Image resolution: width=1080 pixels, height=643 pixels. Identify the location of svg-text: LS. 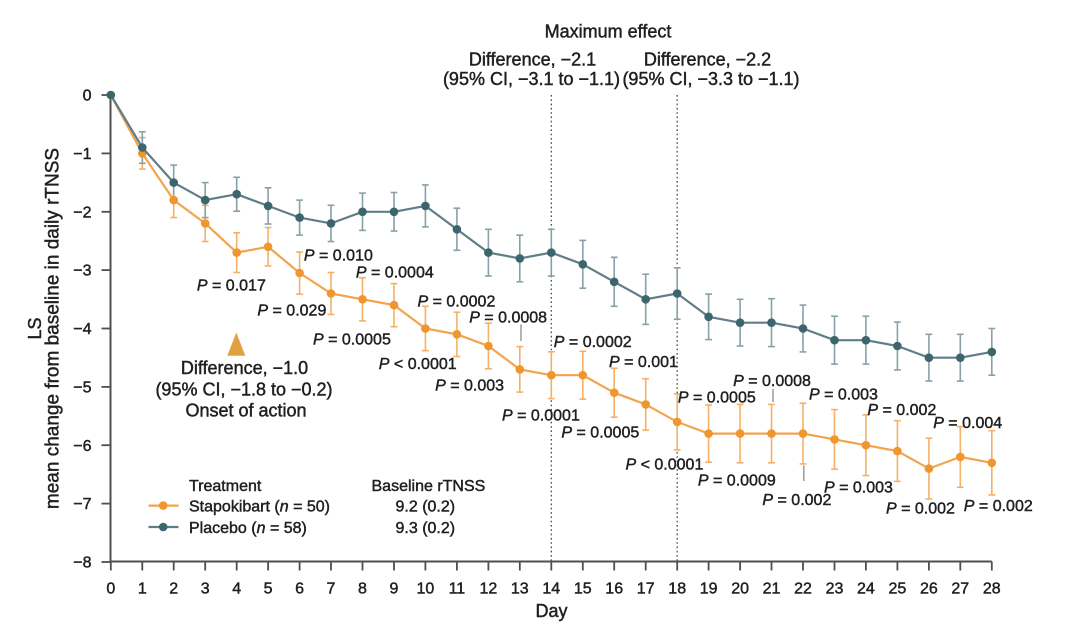
(35, 328).